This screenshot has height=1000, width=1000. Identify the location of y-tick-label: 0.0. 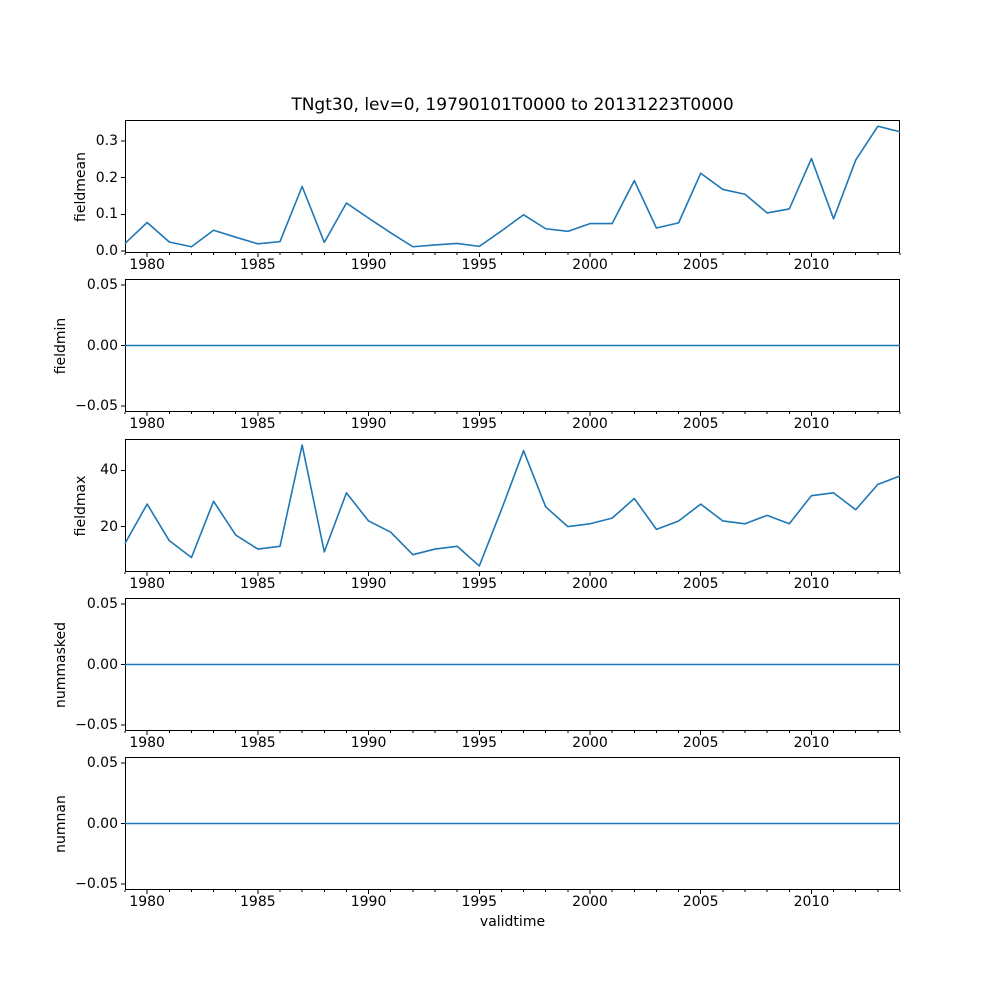
(106, 251).